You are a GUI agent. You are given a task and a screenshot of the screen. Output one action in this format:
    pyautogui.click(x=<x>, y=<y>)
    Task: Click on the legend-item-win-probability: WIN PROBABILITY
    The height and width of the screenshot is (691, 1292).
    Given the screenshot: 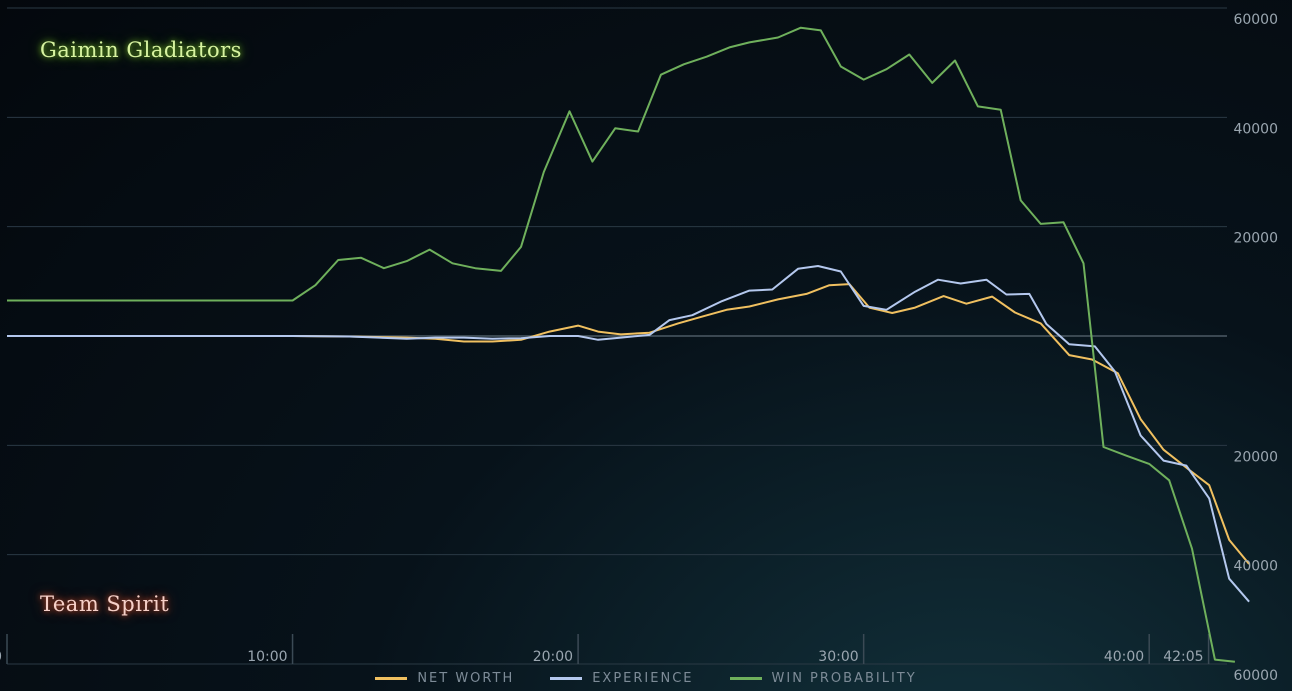 What is the action you would take?
    pyautogui.click(x=823, y=678)
    